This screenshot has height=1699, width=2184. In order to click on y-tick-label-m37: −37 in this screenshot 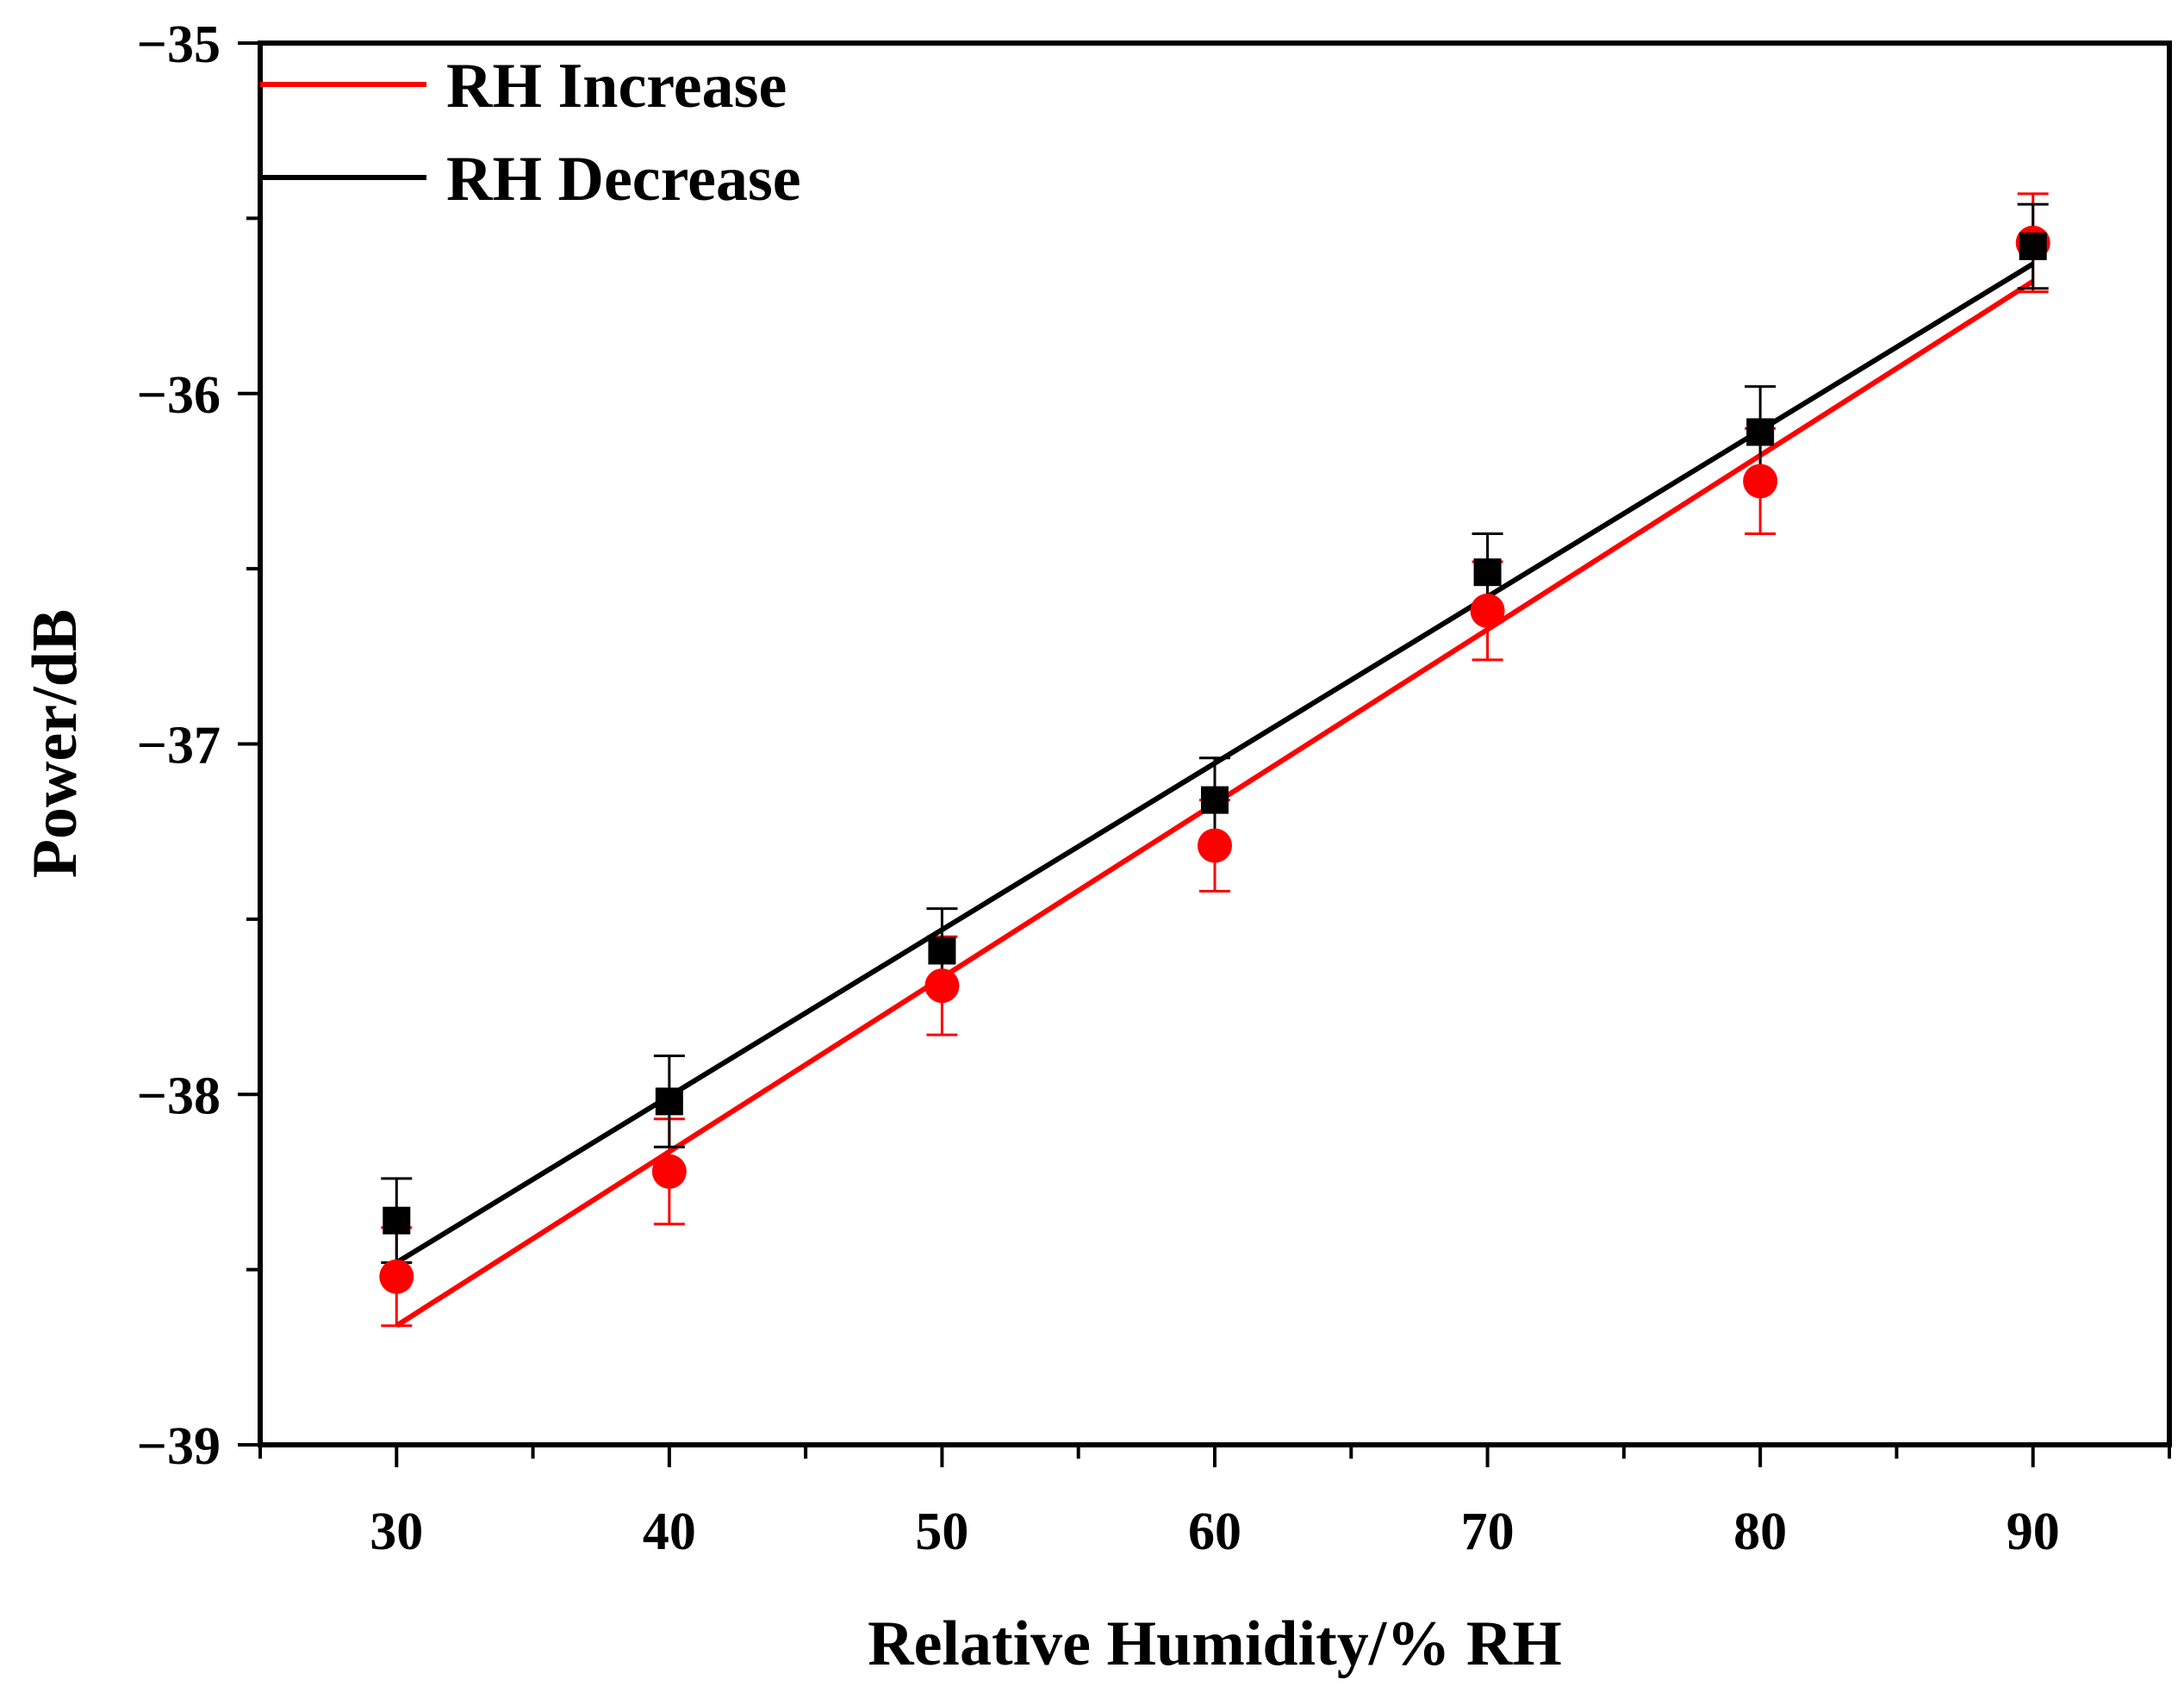, I will do `click(179, 746)`.